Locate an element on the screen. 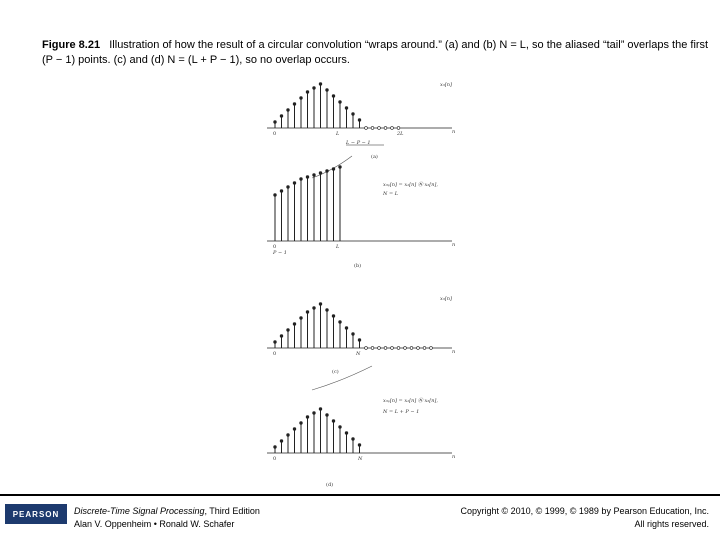 The width and height of the screenshot is (720, 540). wrap-arrow-ab is located at coordinates (332, 167).